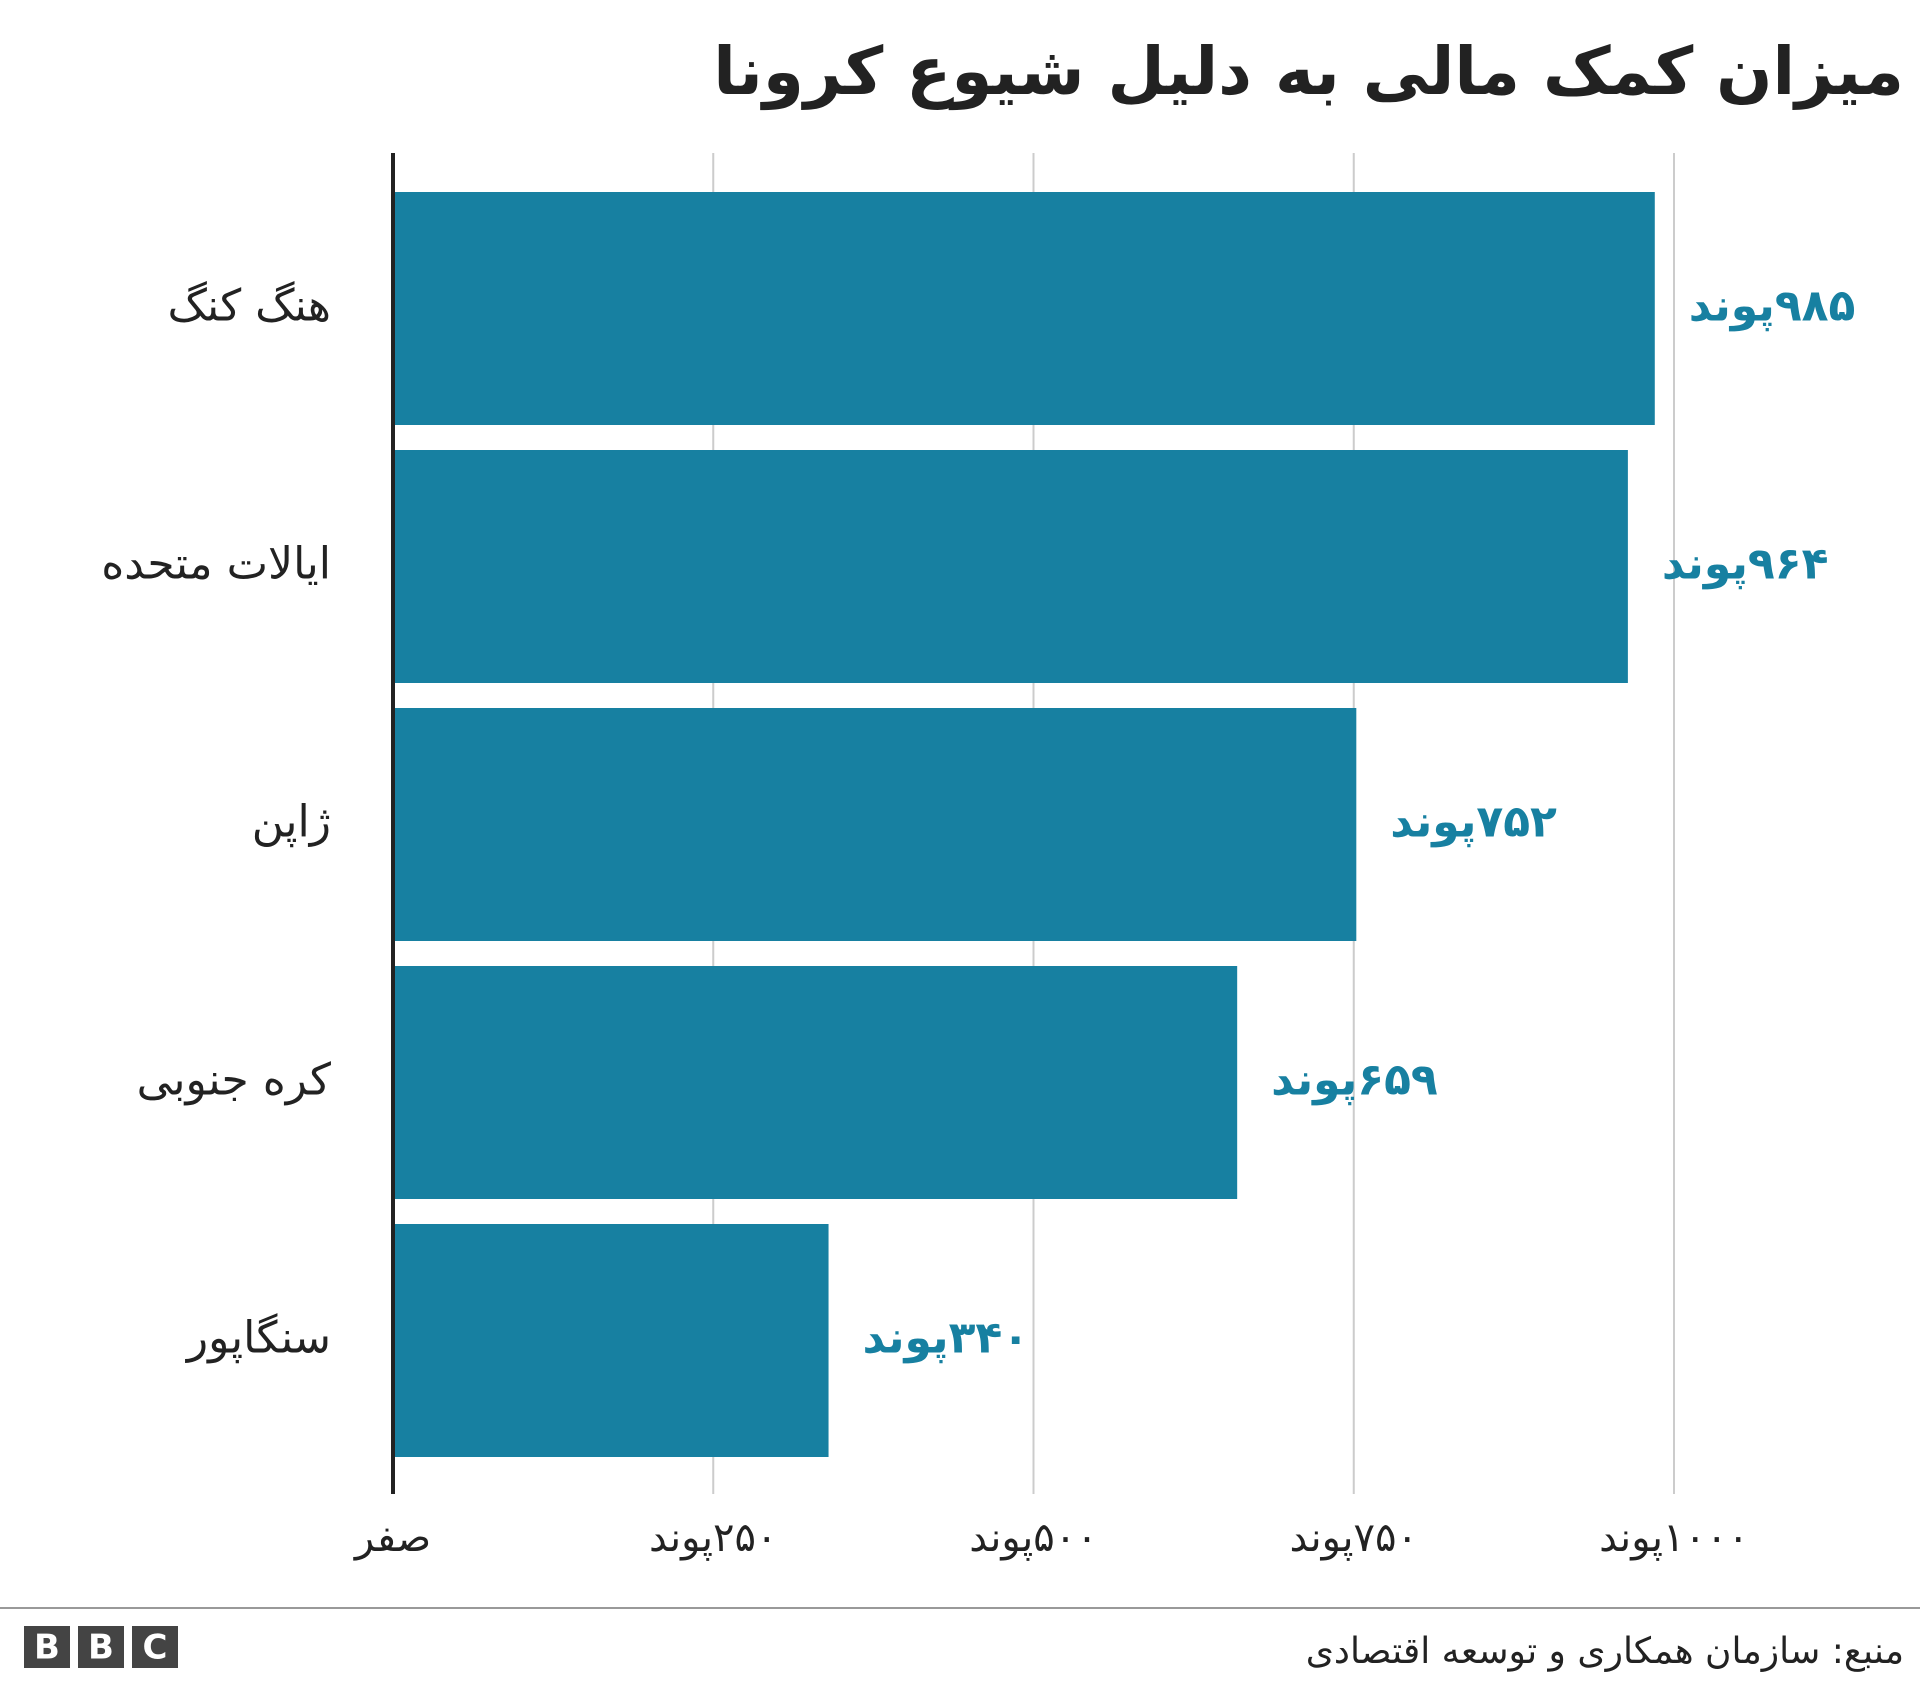 This screenshot has height=1698, width=1920. I want to click on x-tick-label: ۷۵۰پوند, so click(1354, 1538).